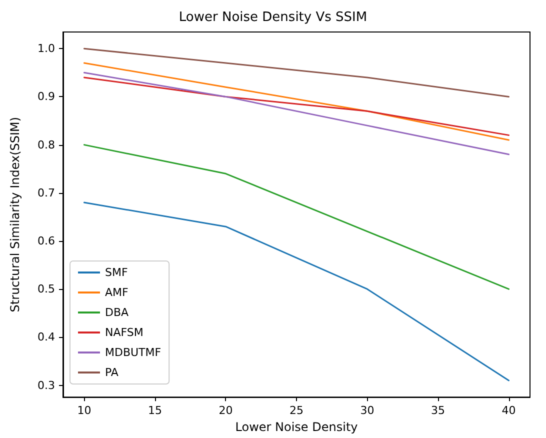  I want to click on x-tick-label: 40, so click(509, 411).